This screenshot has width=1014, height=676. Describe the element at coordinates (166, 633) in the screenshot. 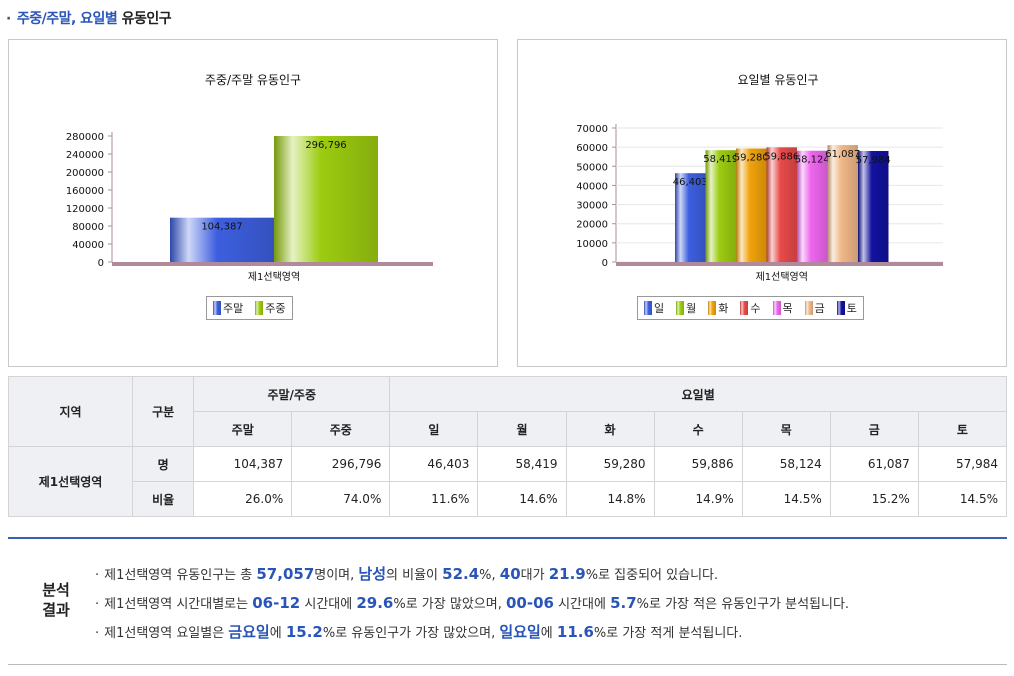

I see `analysis-text: 제1선택영역 요일별은` at that location.